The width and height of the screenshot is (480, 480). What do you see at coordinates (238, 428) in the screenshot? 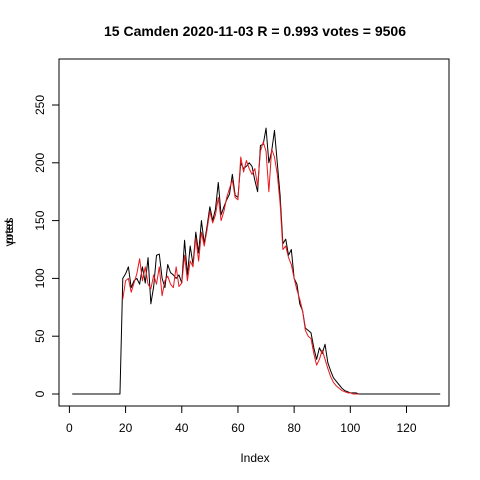
I see `x-tick-label: 60` at bounding box center [238, 428].